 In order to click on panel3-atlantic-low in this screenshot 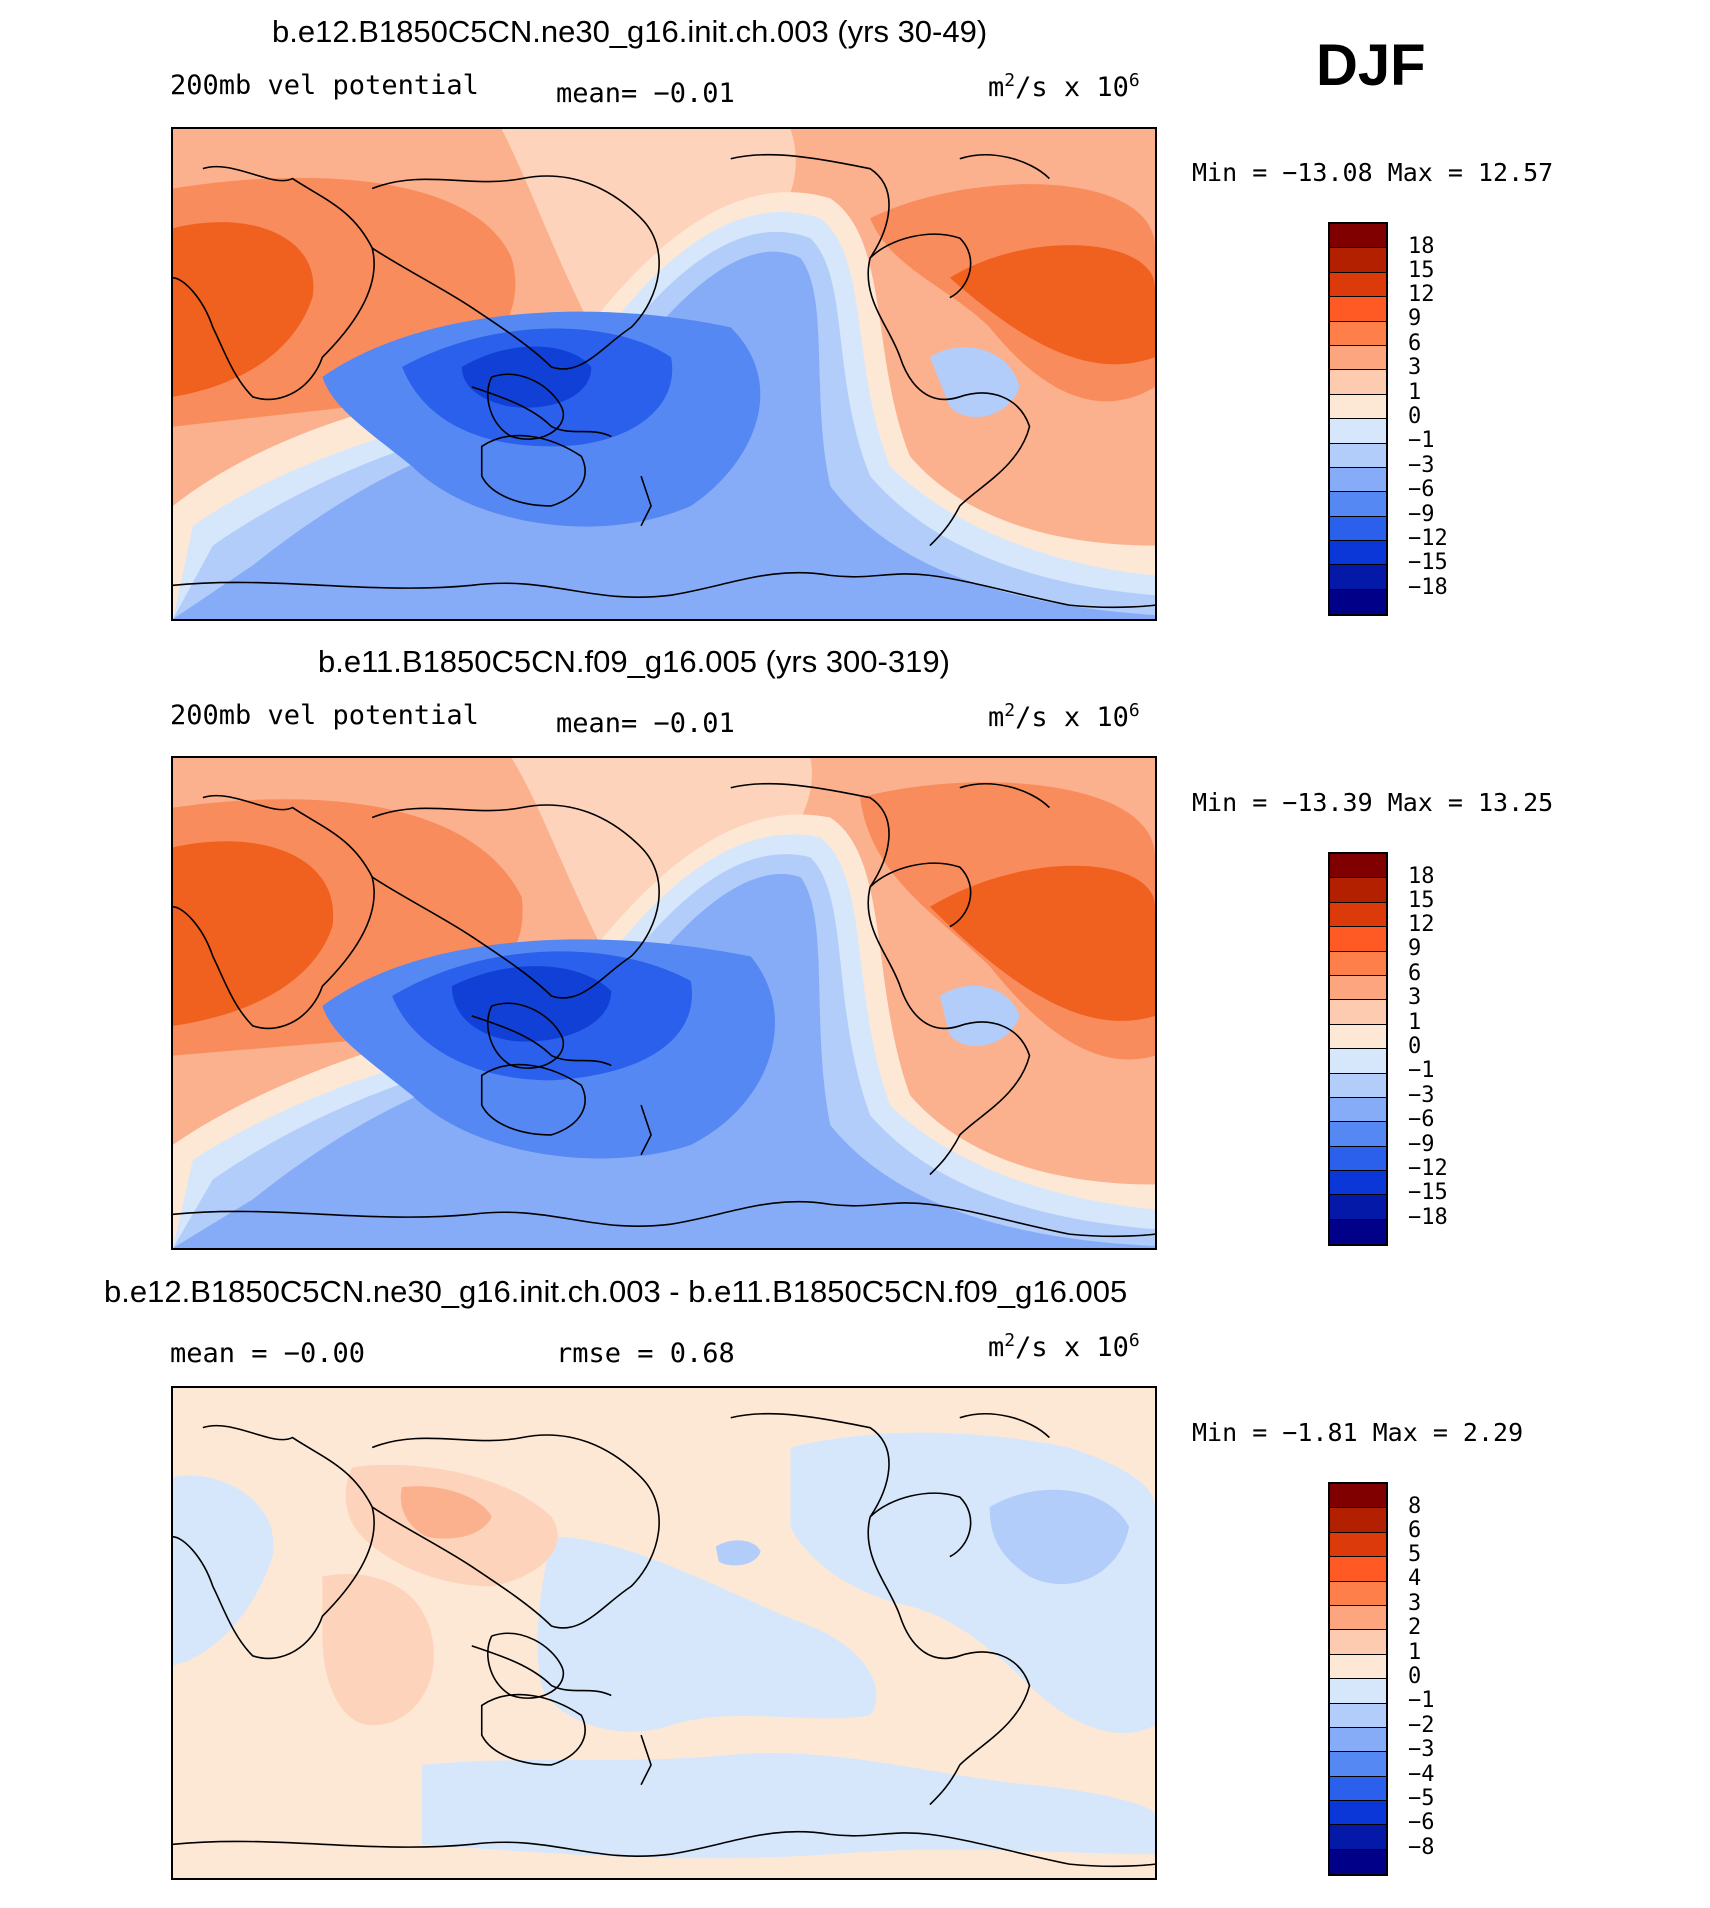, I will do `click(1059, 1537)`.